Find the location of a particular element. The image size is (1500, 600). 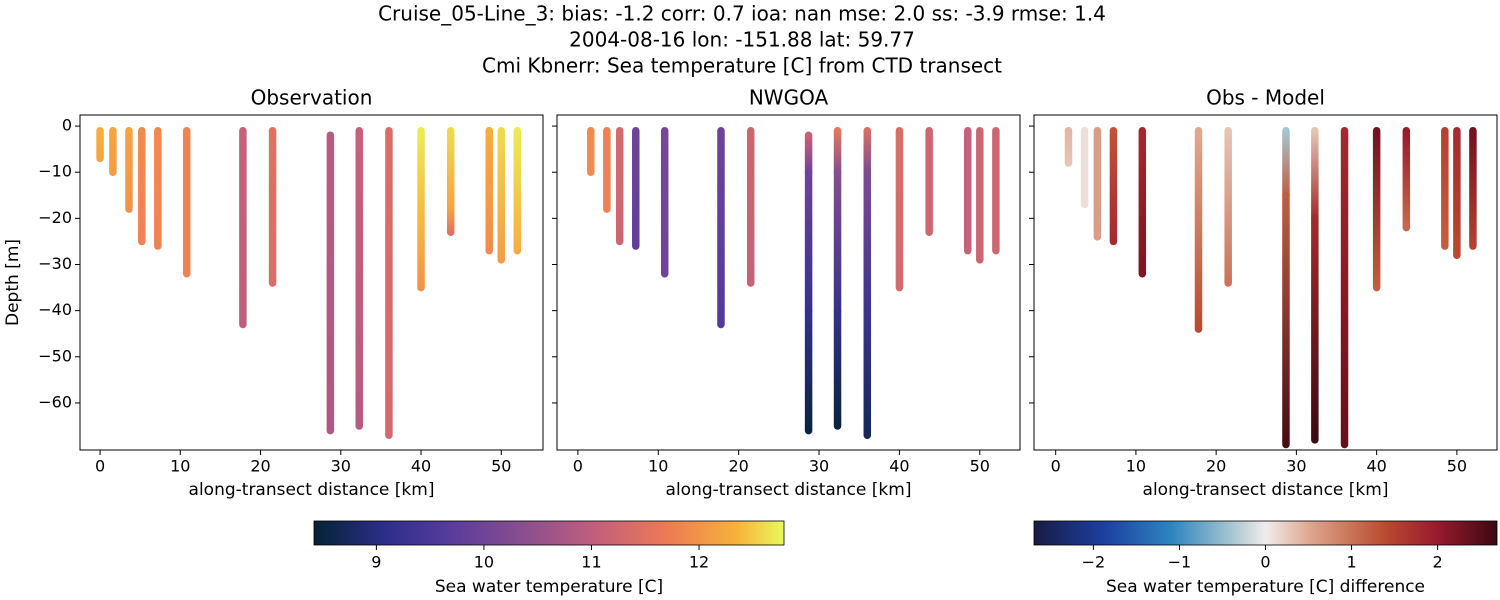

panel-title: NWGOA is located at coordinates (789, 98).